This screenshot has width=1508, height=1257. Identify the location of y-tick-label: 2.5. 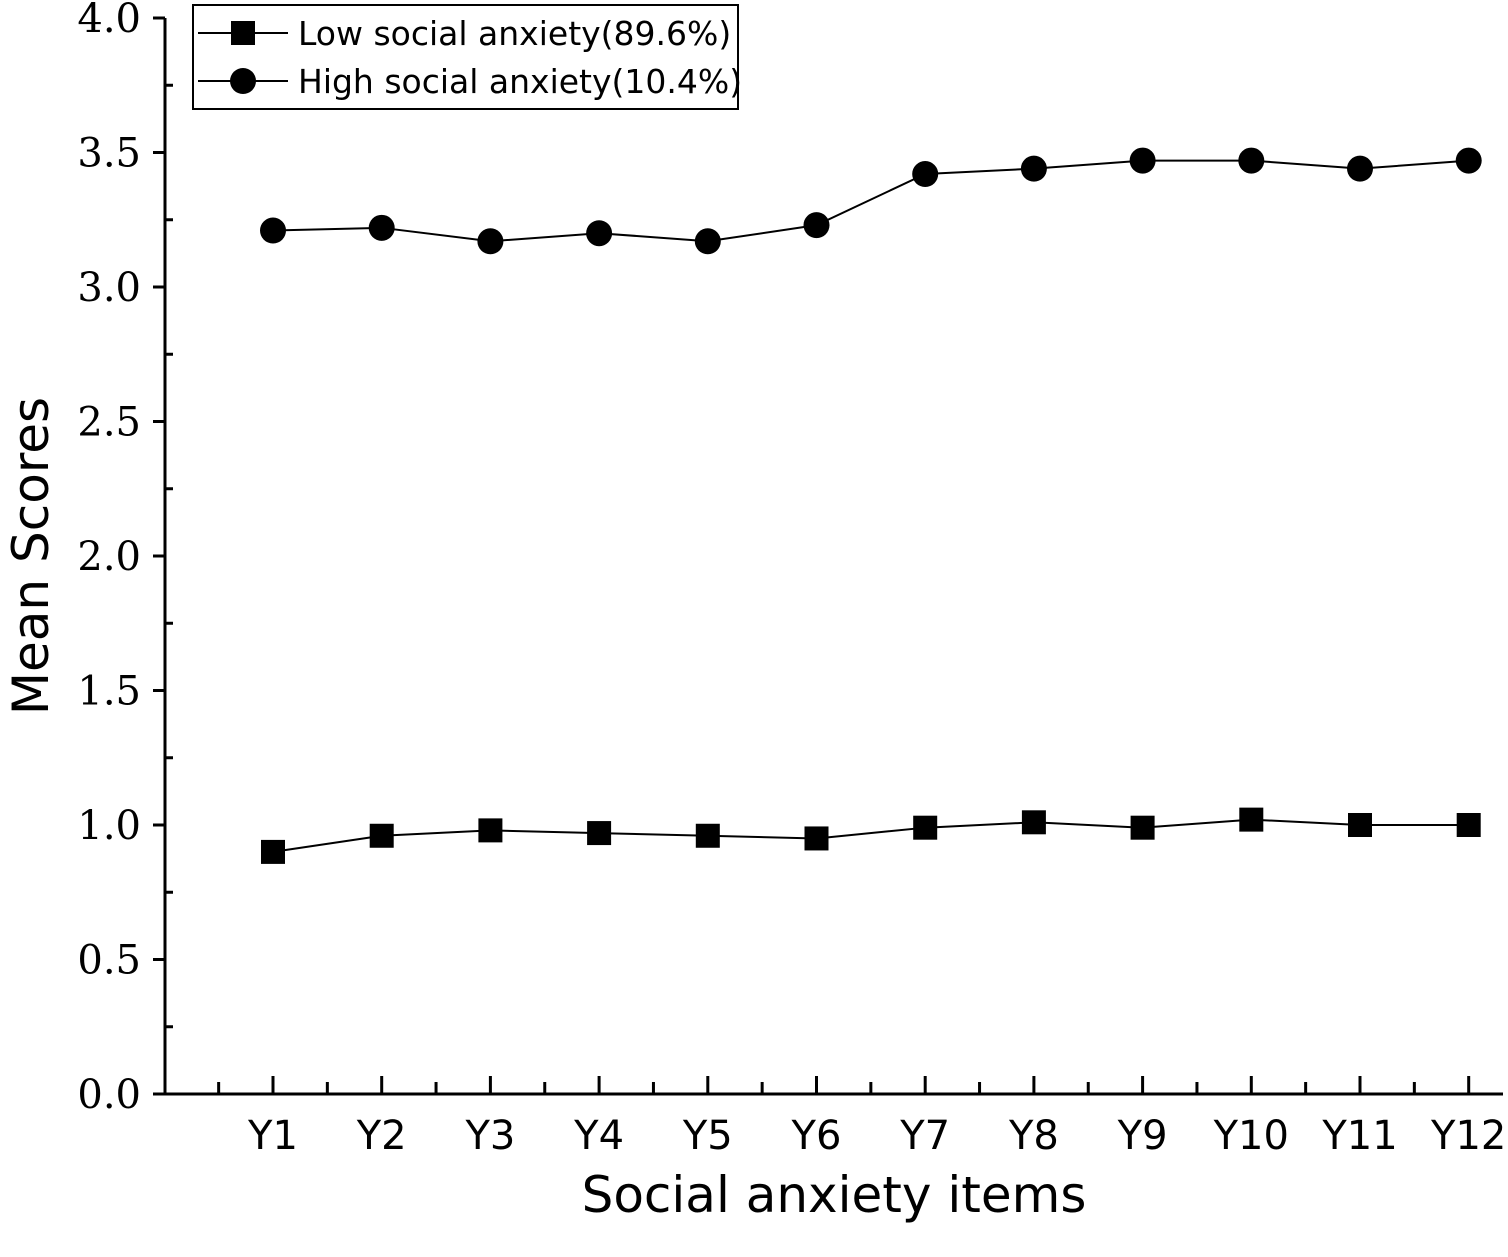
(109, 423).